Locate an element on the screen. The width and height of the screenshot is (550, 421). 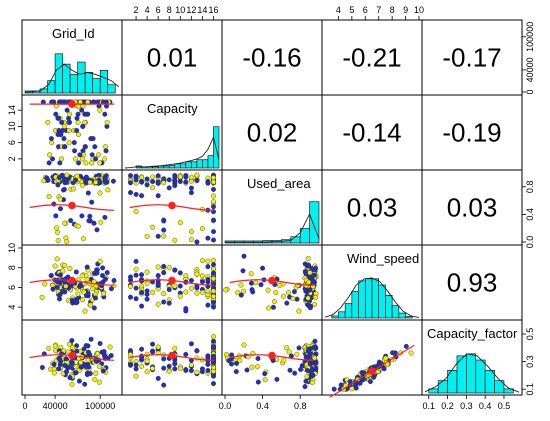
correlation-value: 0.01 is located at coordinates (172, 58).